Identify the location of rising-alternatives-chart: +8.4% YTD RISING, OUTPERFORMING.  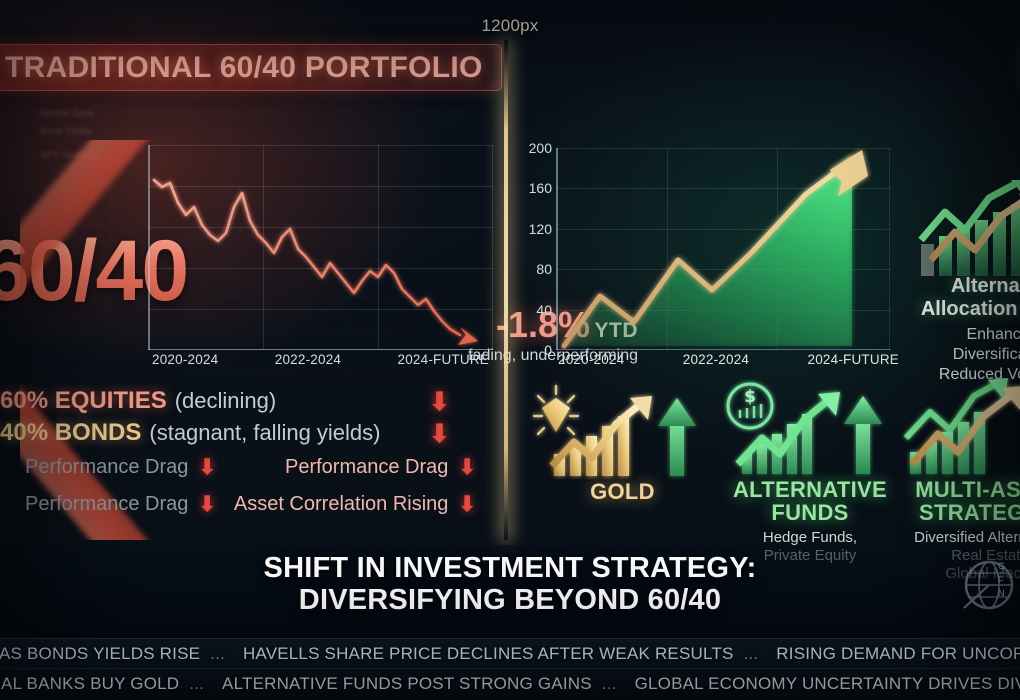
(723, 249).